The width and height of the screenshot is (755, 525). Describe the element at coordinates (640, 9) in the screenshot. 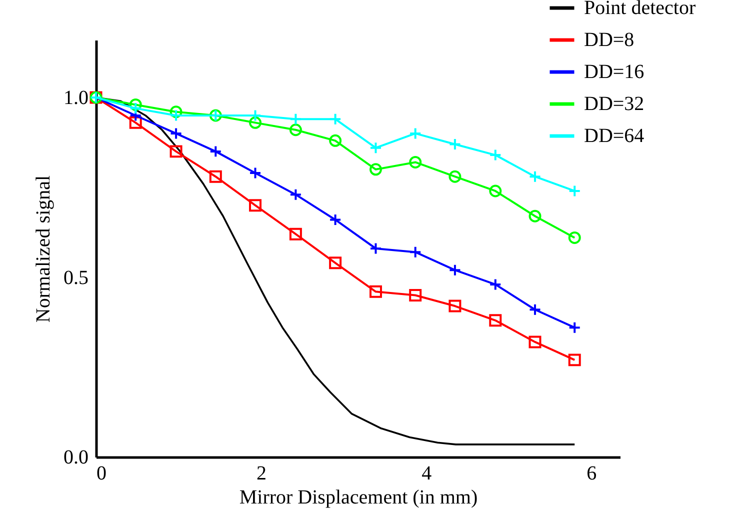

I see `legend-label: Point detector` at that location.